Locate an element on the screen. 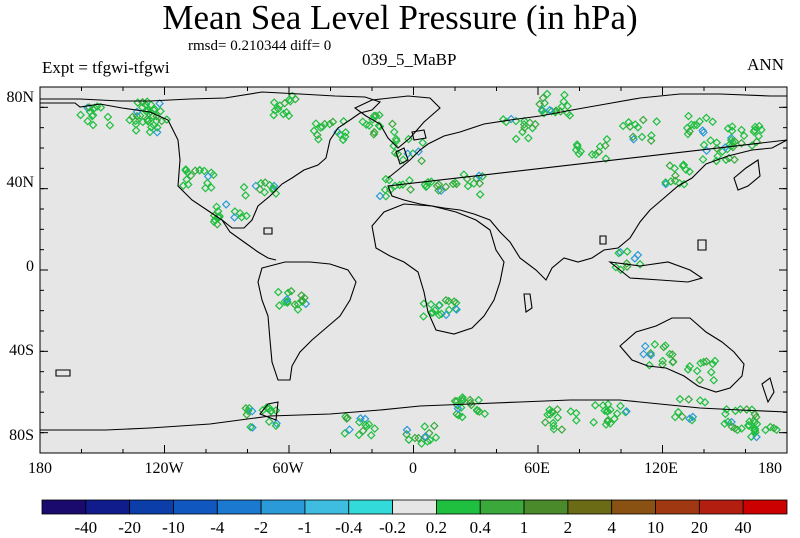 This screenshot has width=800, height=538. lon-label-120e: 120E is located at coordinates (661, 468).